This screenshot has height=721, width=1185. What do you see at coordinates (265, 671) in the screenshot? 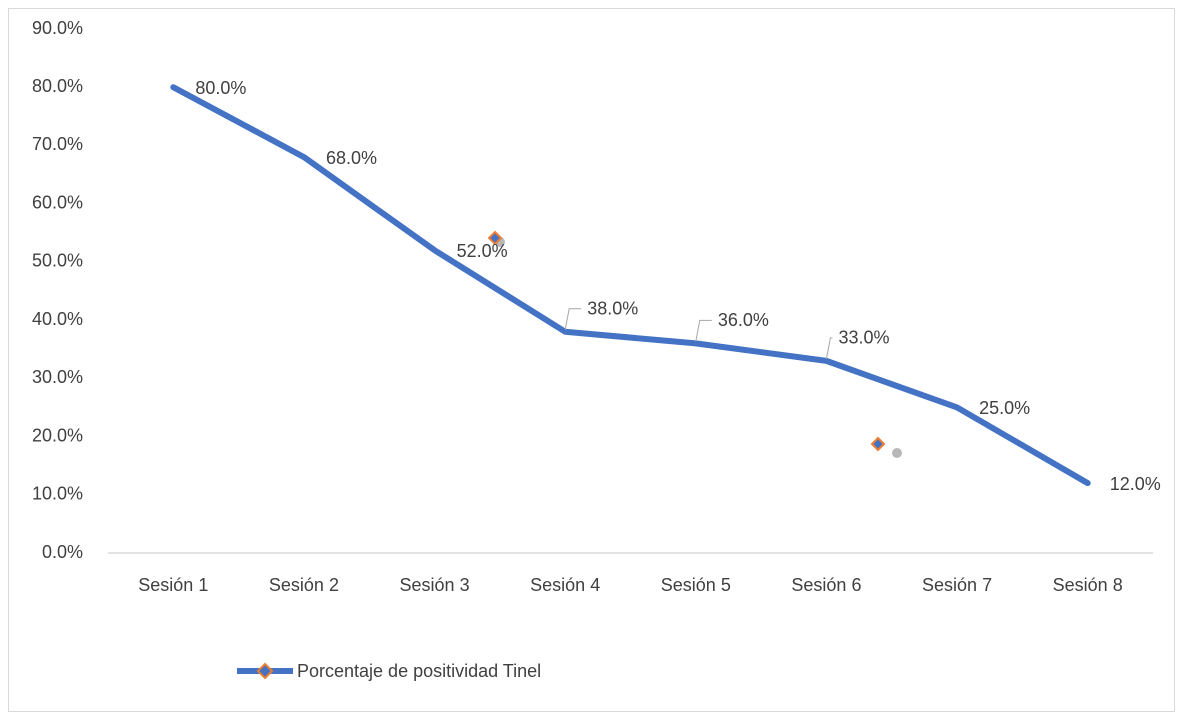
I see `legend-marker` at bounding box center [265, 671].